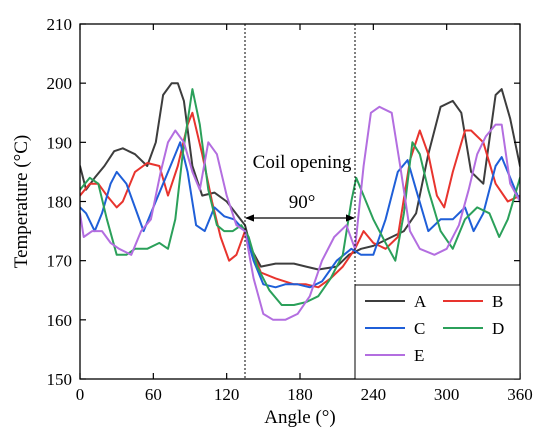 This screenshot has width=550, height=440. Describe the element at coordinates (419, 328) in the screenshot. I see `legend-label-c: C` at that location.